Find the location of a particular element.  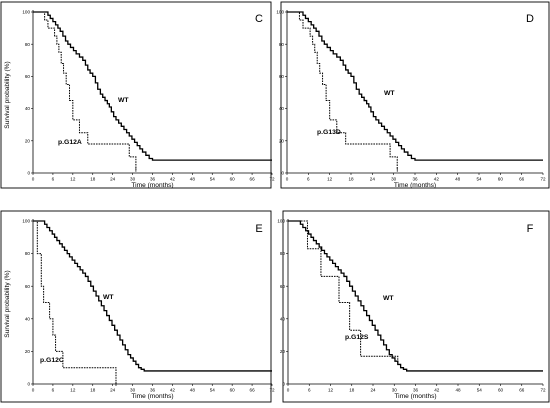

panel-letter: E is located at coordinates (258, 229).